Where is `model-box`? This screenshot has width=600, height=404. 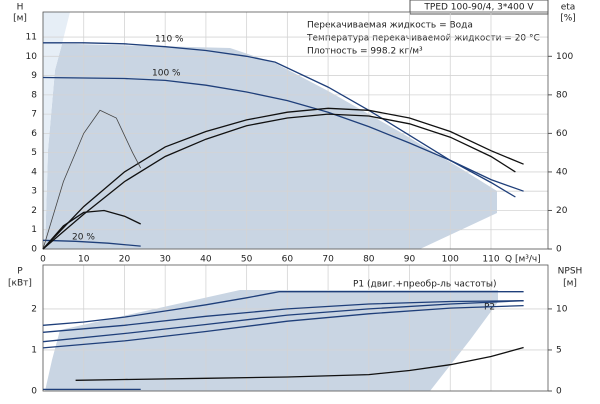 model-box is located at coordinates (479, 7).